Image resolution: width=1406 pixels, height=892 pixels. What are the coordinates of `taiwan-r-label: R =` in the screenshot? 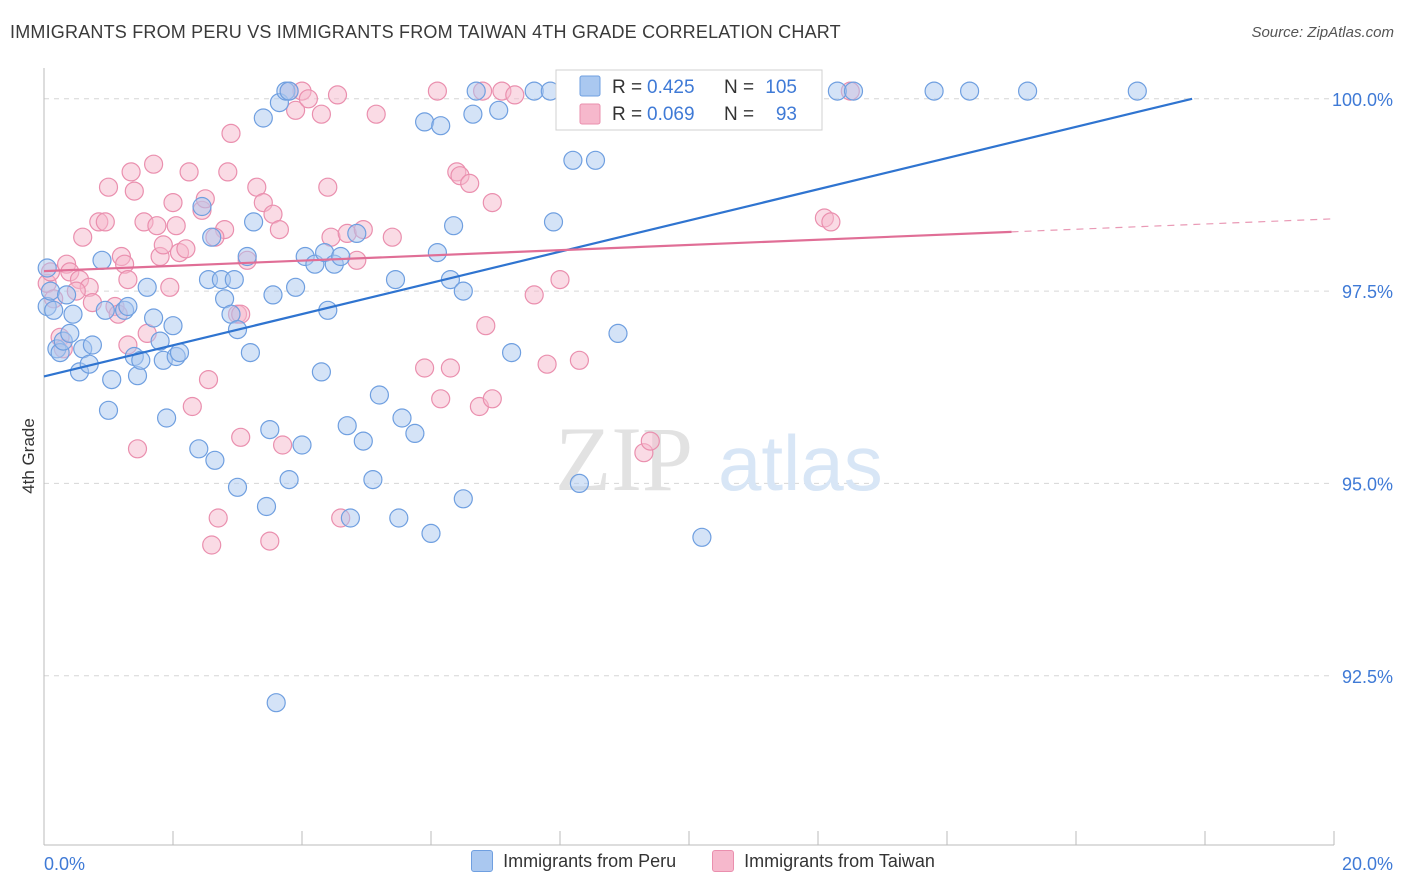 It's located at (627, 114).